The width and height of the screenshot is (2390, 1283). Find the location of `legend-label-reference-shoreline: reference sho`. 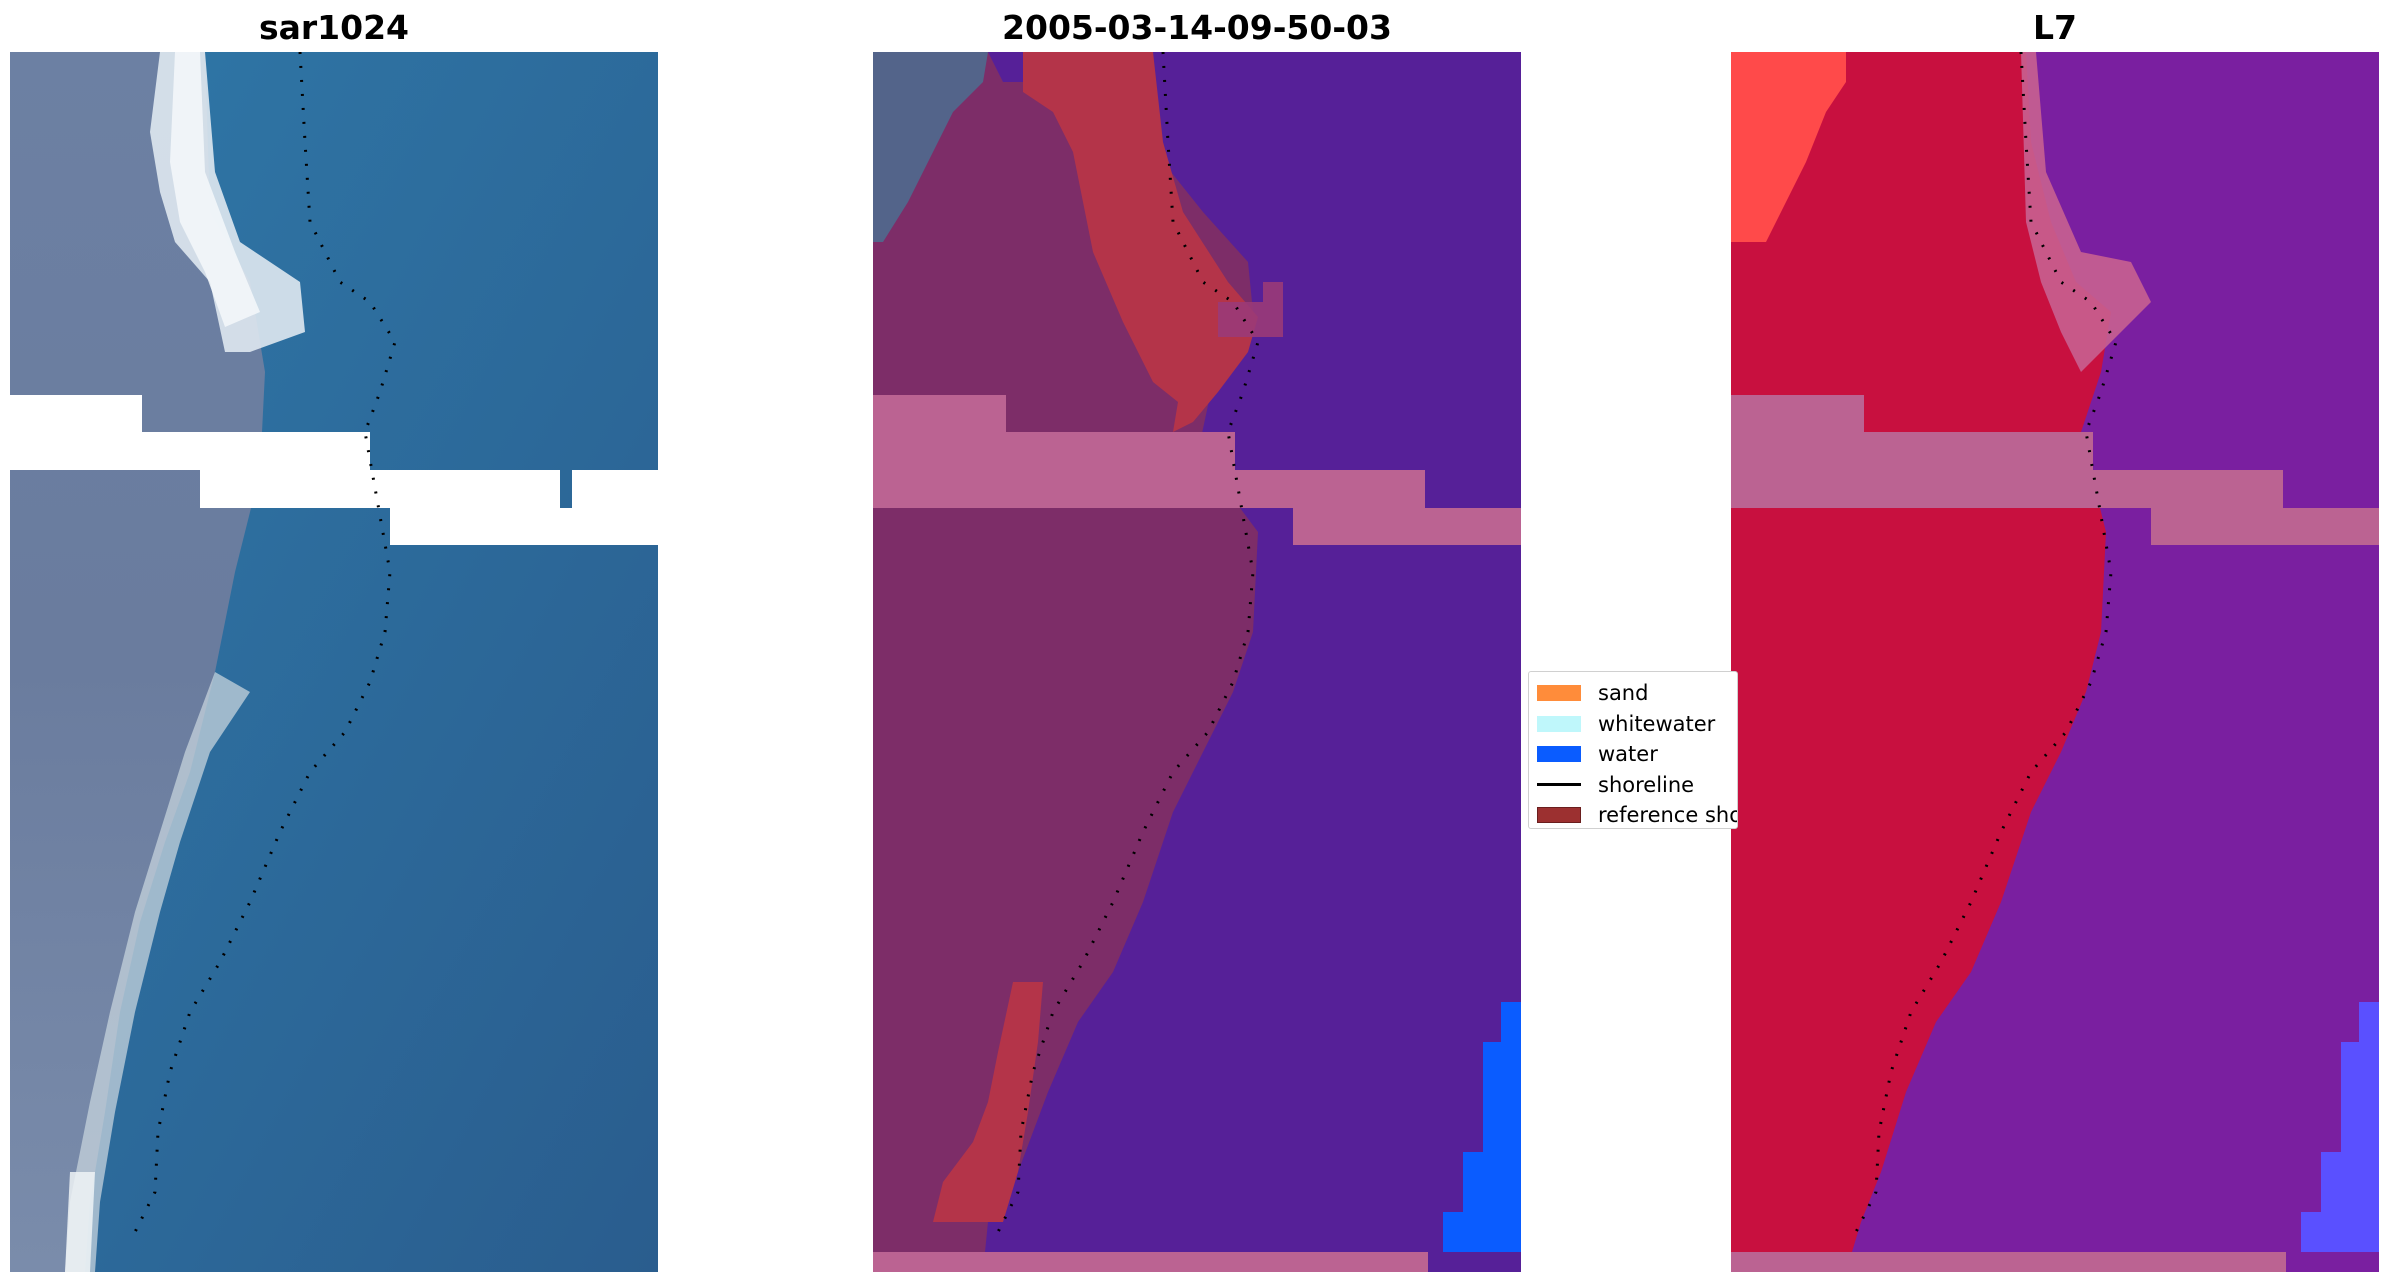

legend-label-reference-shoreline: reference sho is located at coordinates (1668, 815).